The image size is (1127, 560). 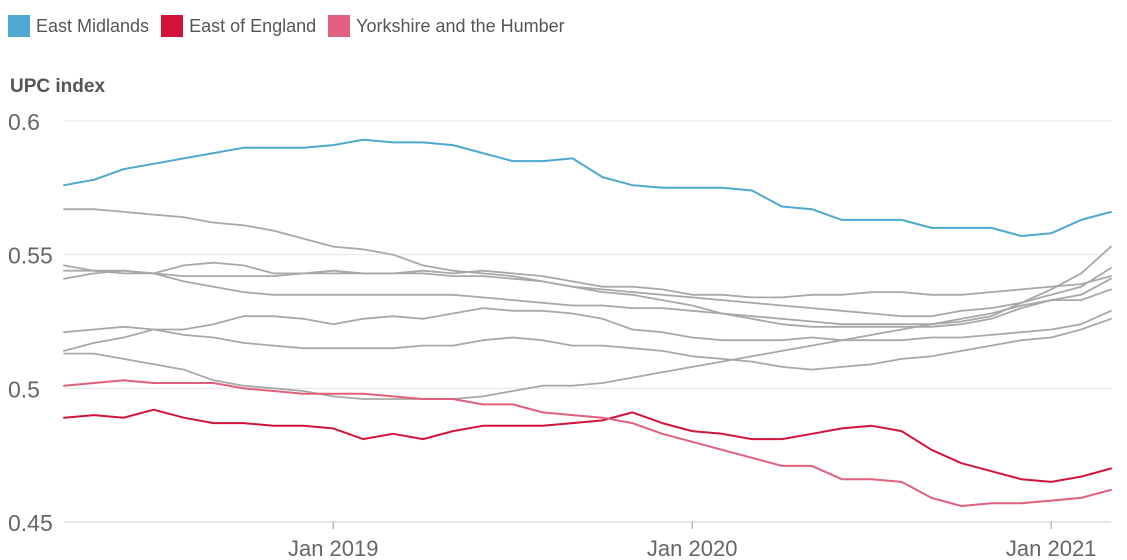 I want to click on y-tick-label-2: 0.5, so click(x=24, y=389).